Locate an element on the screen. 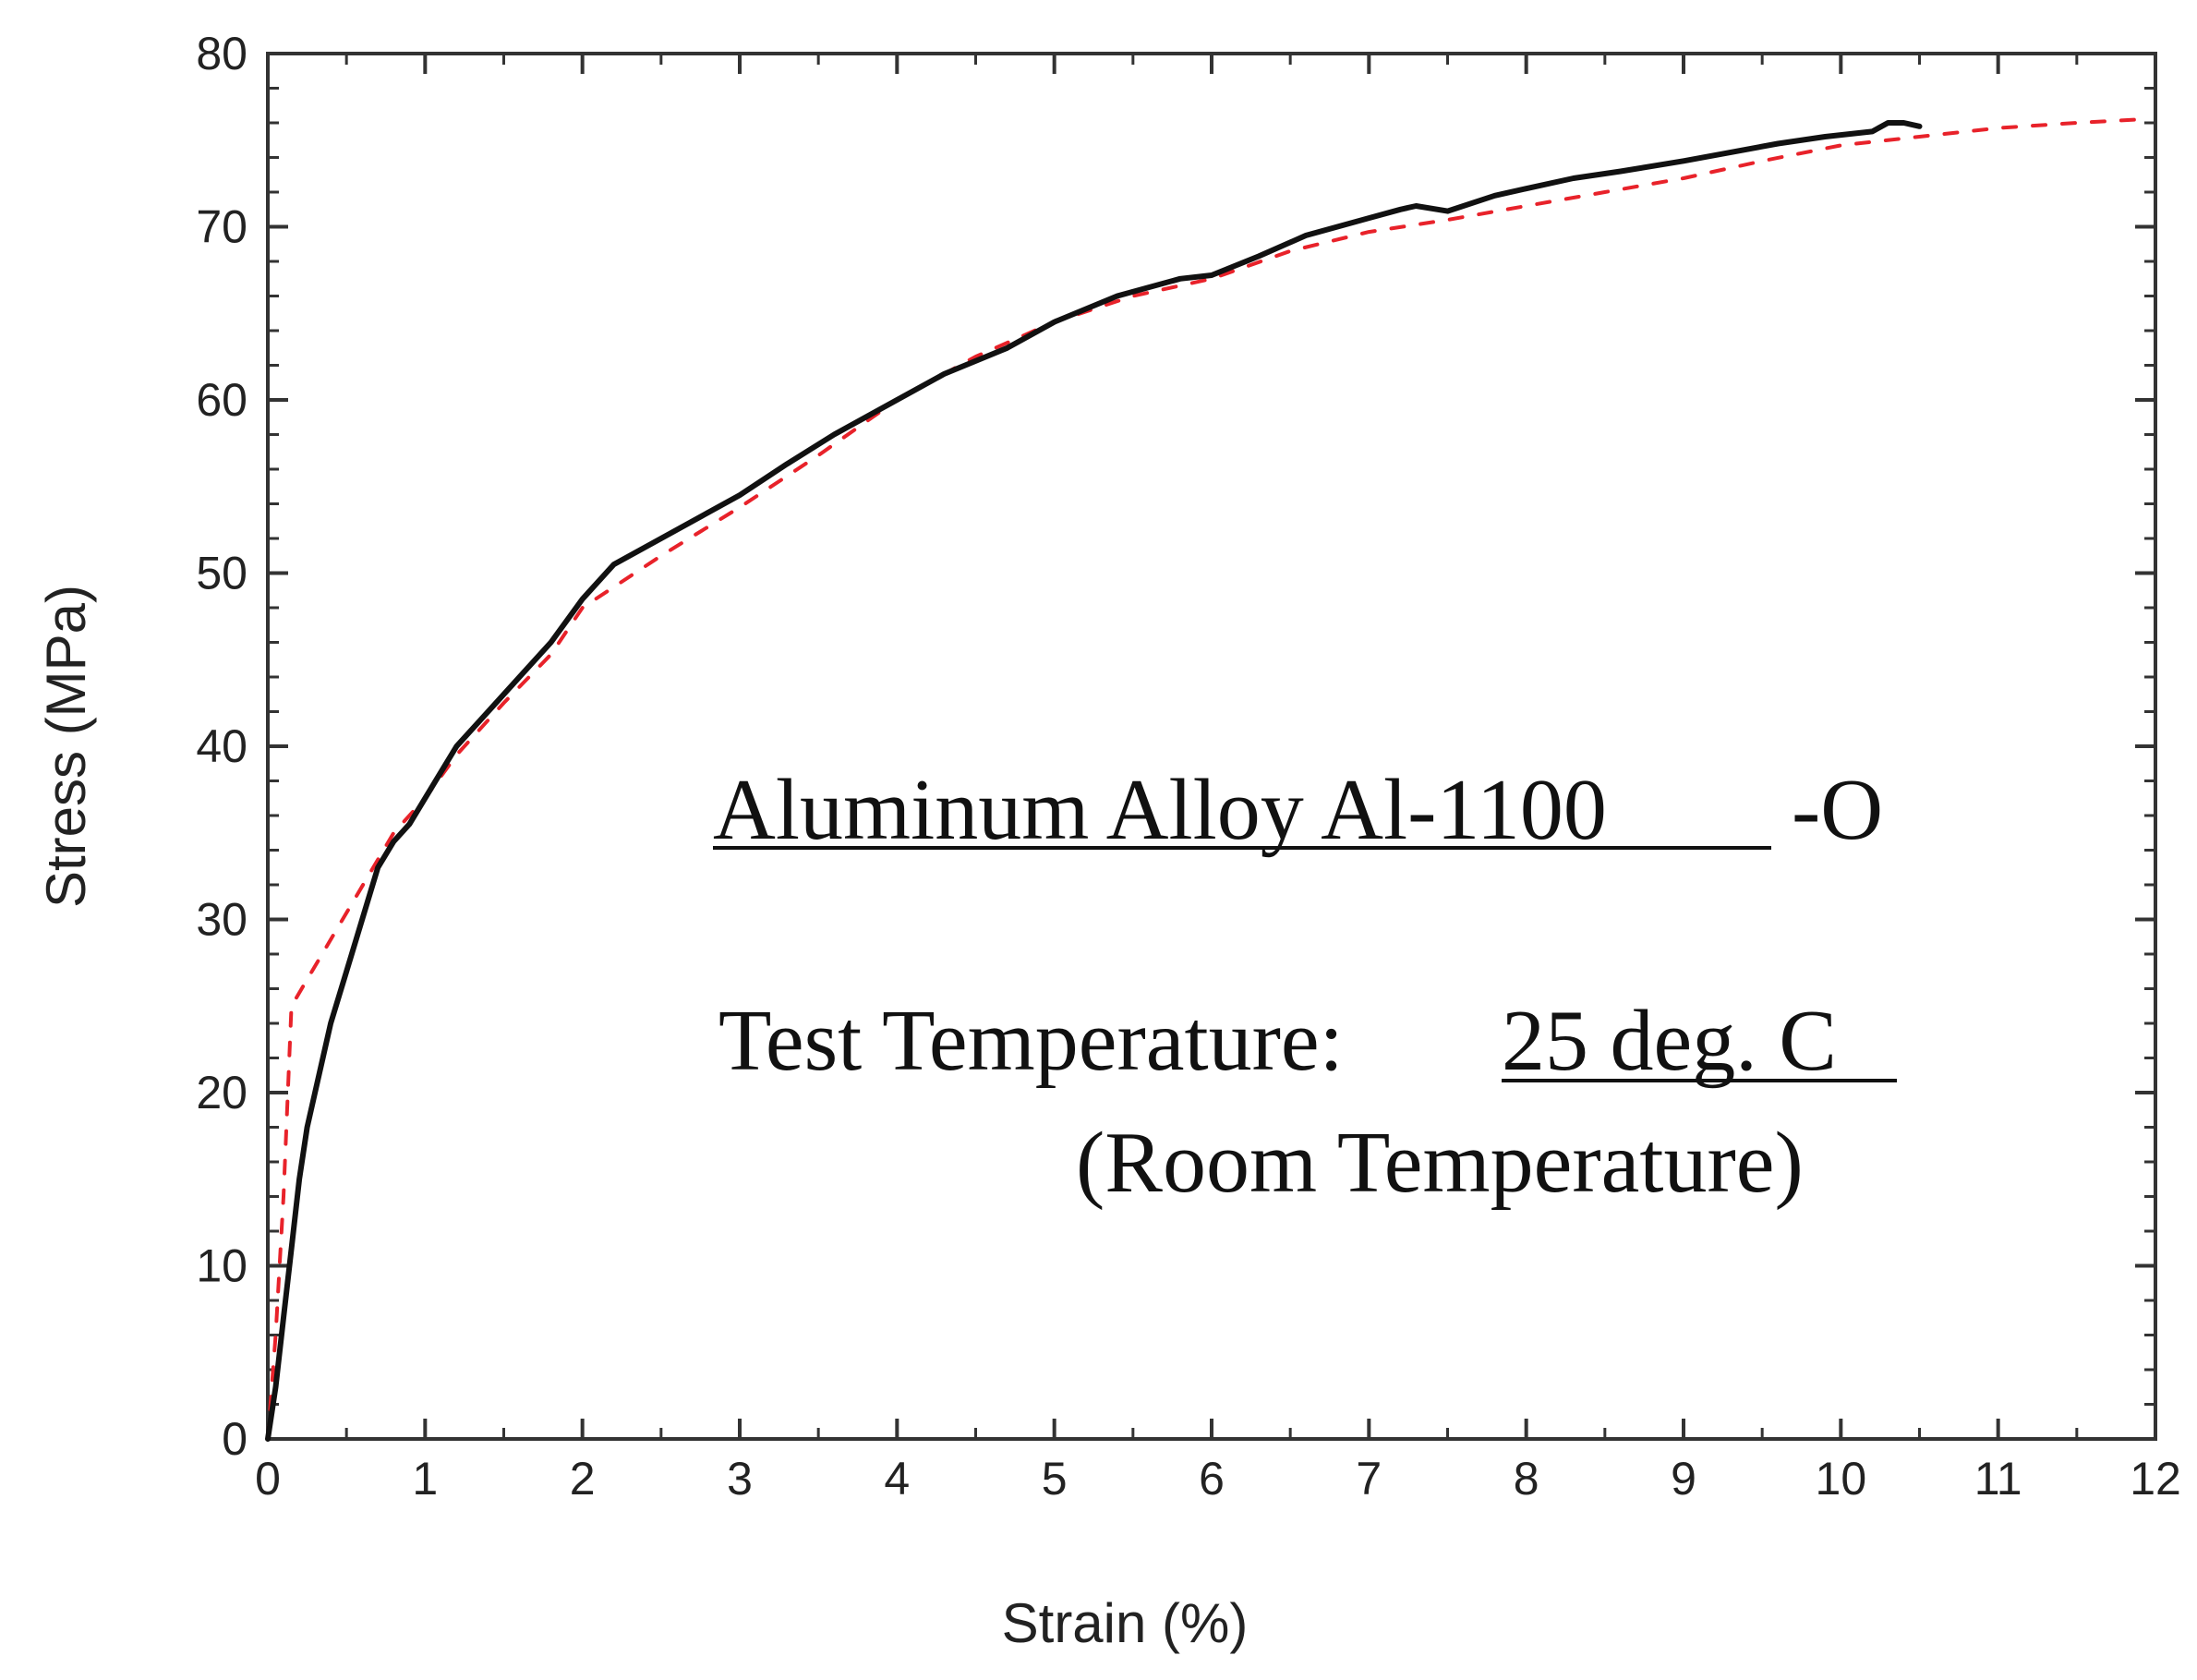 Image resolution: width=2197 pixels, height=1680 pixels. y-tick-label: 0 is located at coordinates (234, 1439).